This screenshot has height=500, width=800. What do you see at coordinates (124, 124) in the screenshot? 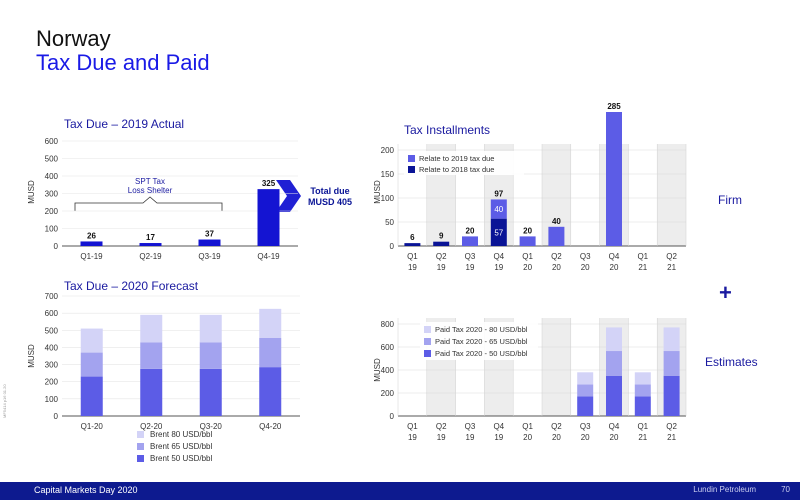
I see `actual-chart-title: Tax Due – 2019 Actual` at bounding box center [124, 124].